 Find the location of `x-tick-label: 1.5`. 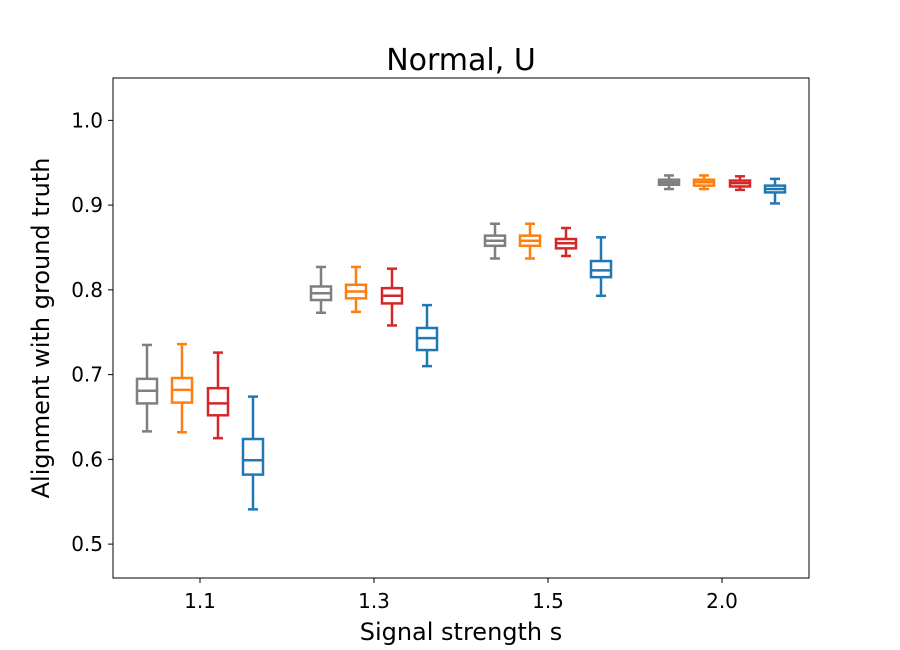

x-tick-label: 1.5 is located at coordinates (548, 601).